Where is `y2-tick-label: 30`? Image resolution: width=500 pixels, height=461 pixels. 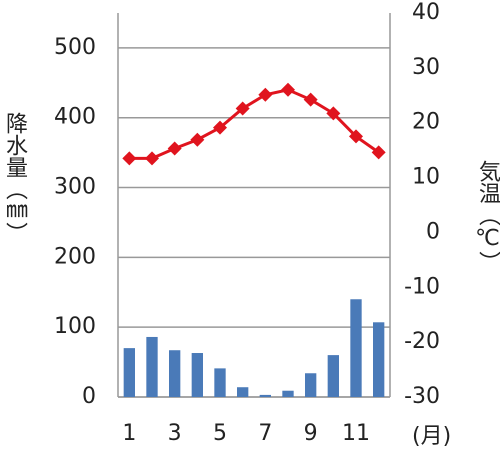
y2-tick-label: 30 is located at coordinates (426, 67).